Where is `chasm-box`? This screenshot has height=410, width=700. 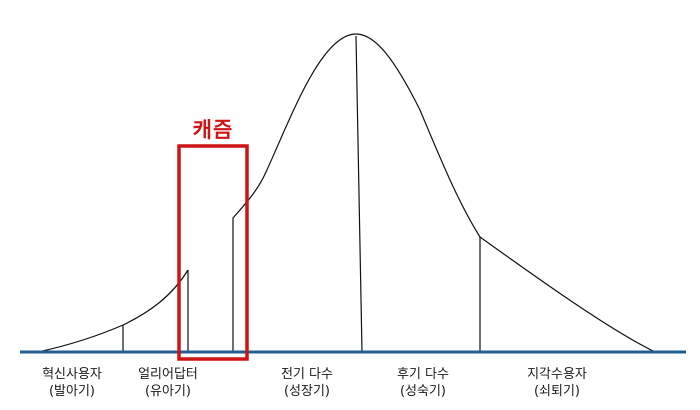 chasm-box is located at coordinates (213, 252).